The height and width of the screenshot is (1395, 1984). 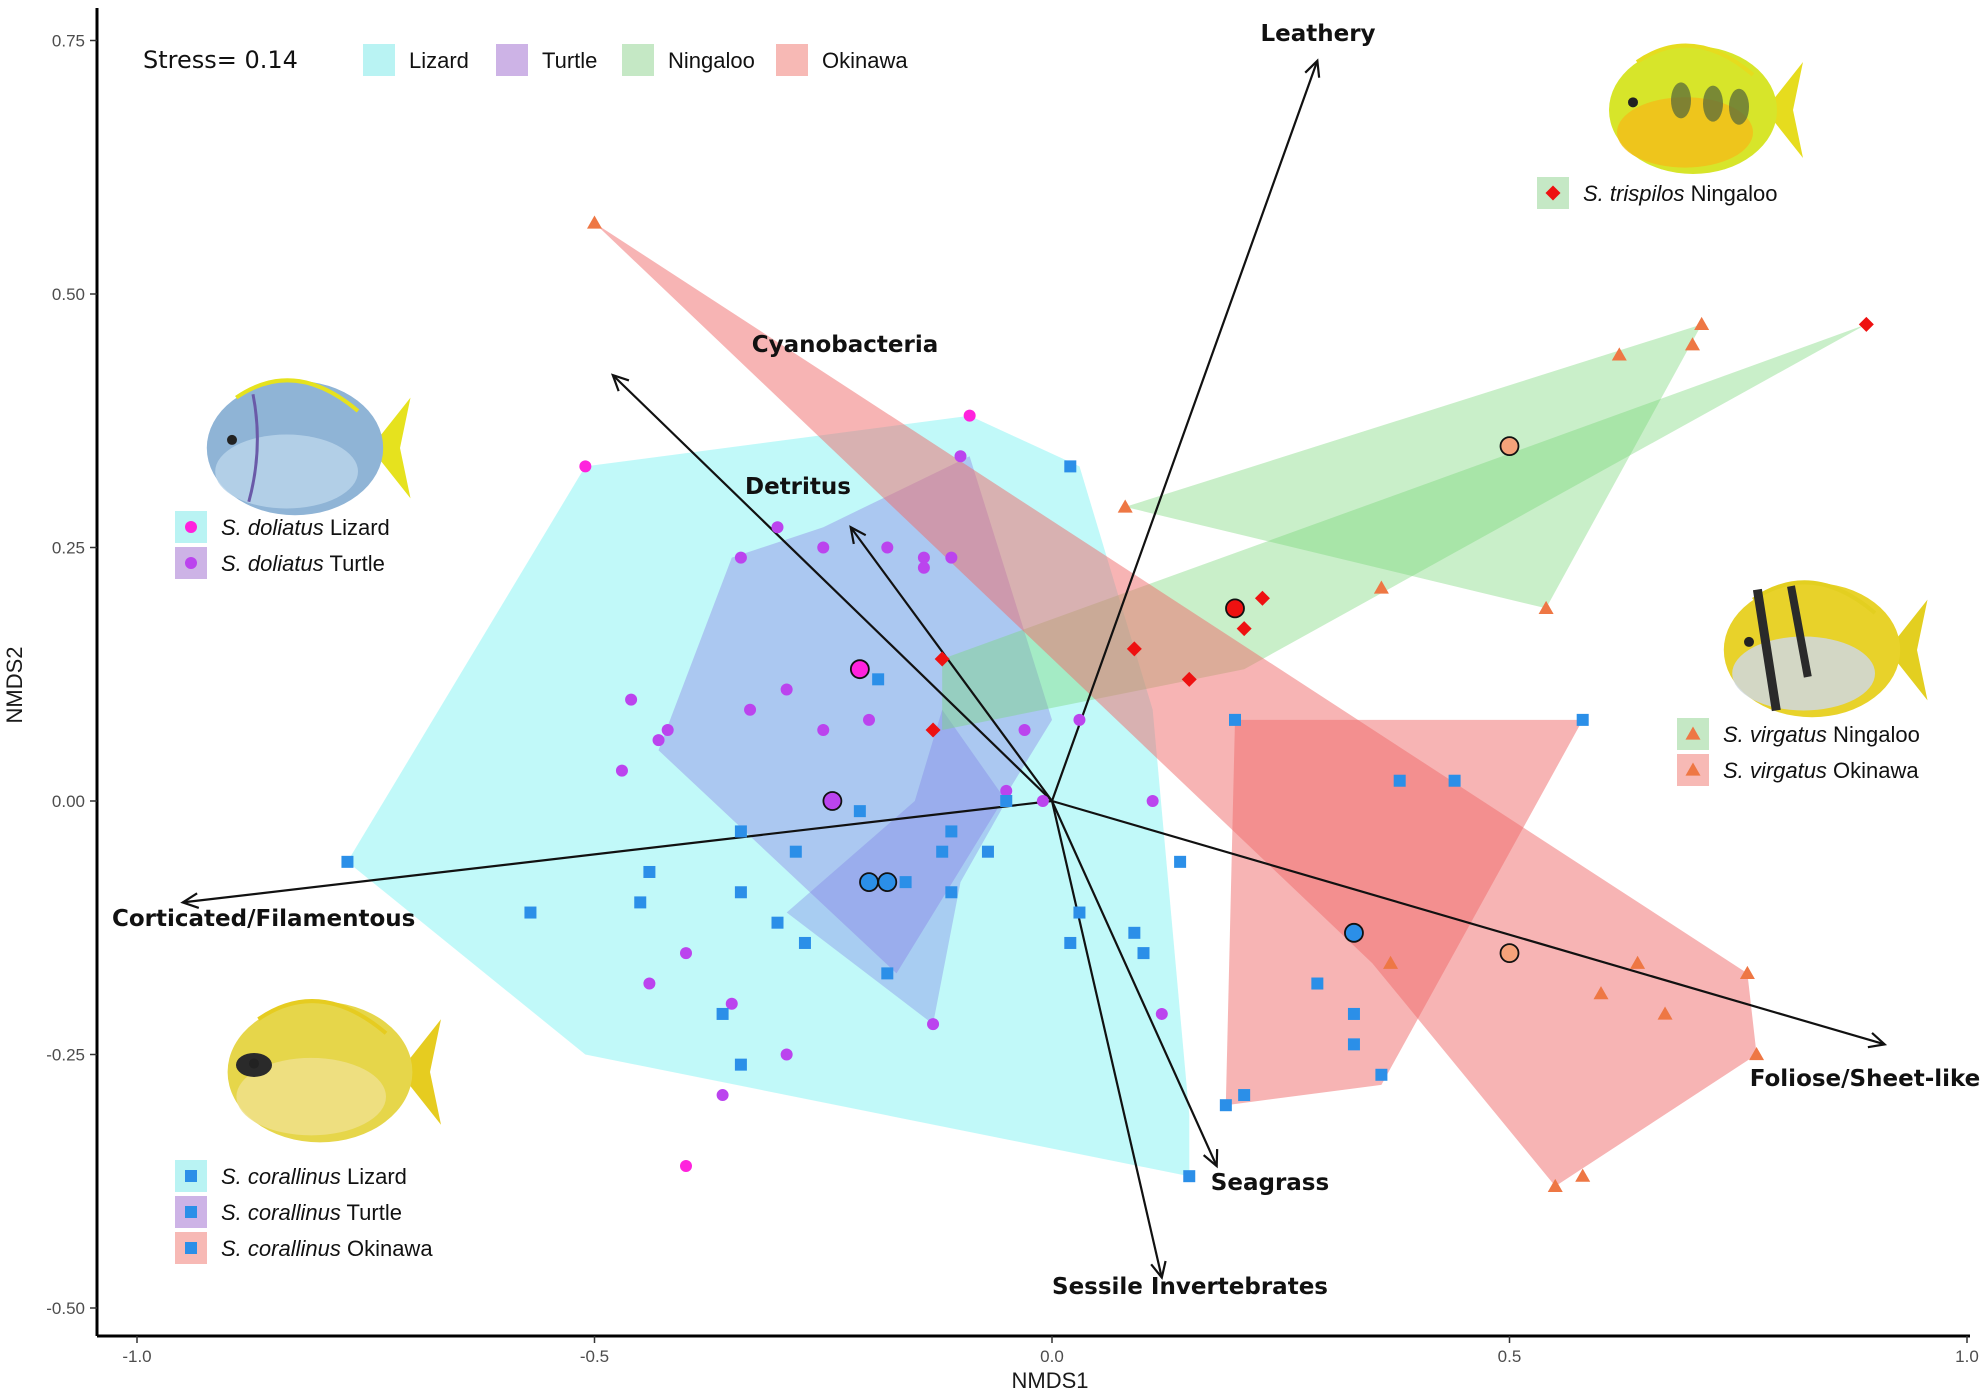 I want to click on x-tick-label: -1.0, so click(x=136, y=1356).